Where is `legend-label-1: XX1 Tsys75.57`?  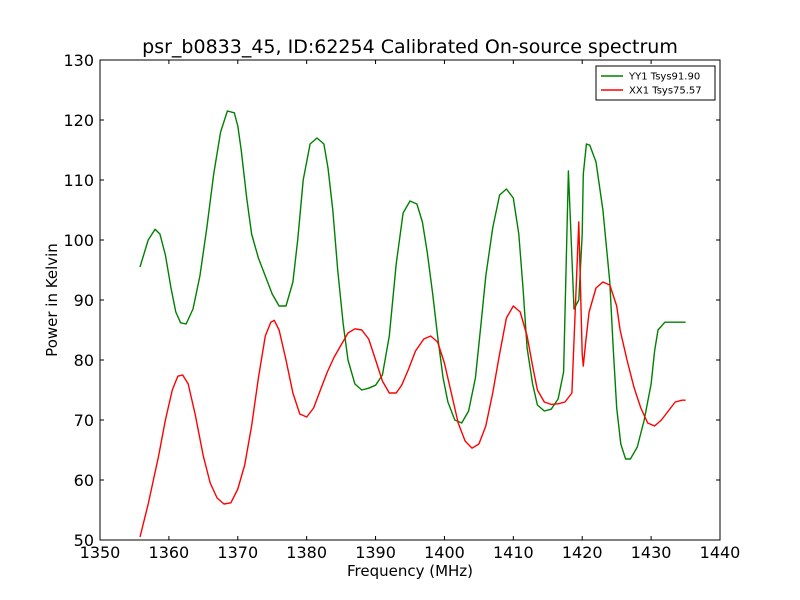 legend-label-1: XX1 Tsys75.57 is located at coordinates (665, 91).